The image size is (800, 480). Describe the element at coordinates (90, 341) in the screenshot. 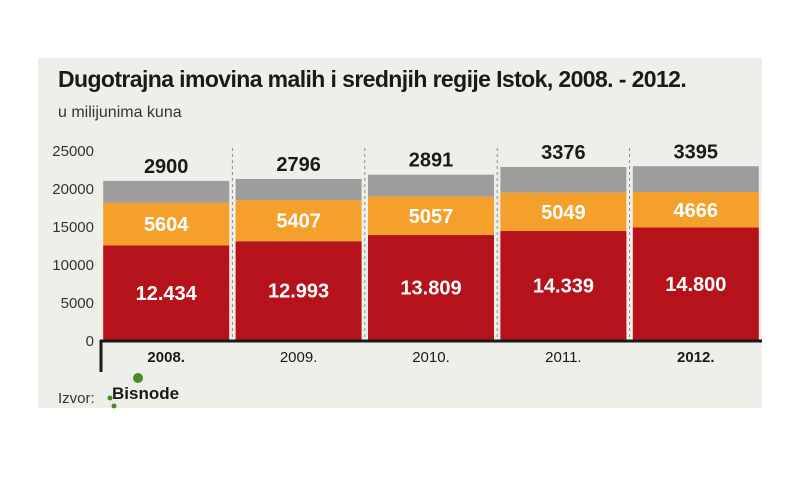

I see `y-tick-label: 0` at that location.